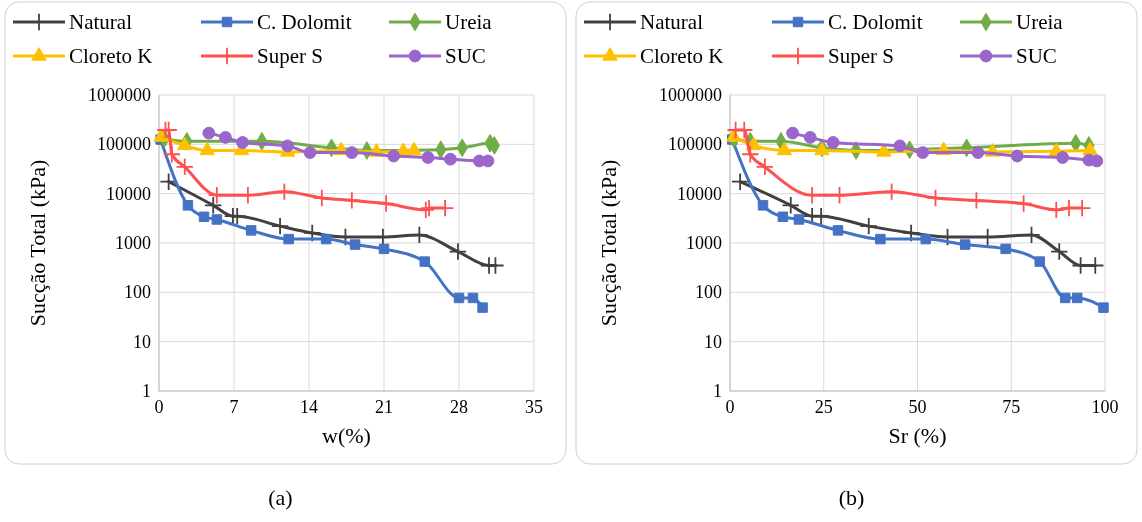  Describe the element at coordinates (823, 407) in the screenshot. I see `x-tick-label: 25` at that location.